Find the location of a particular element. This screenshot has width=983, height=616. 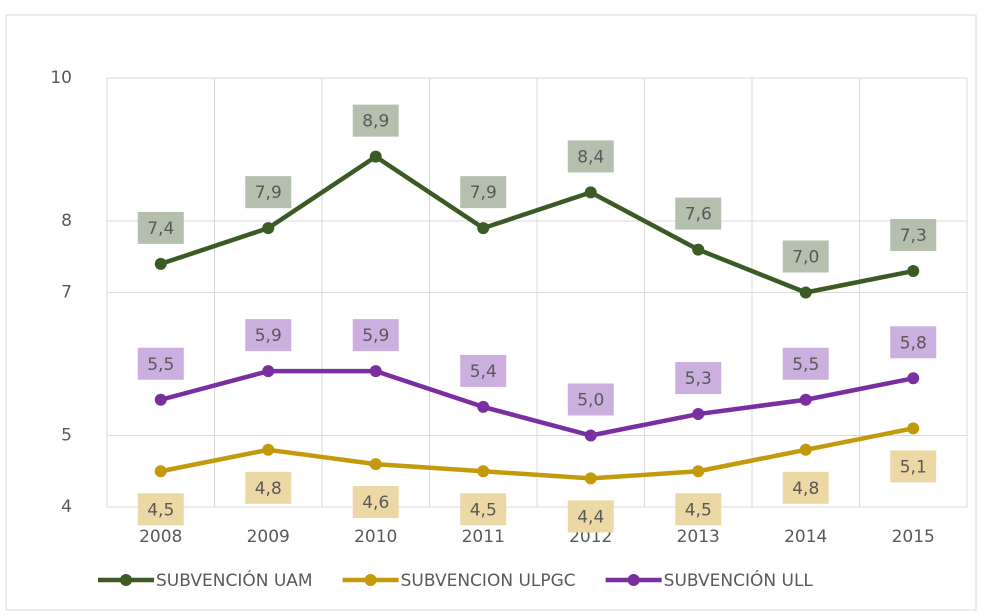

data-label: 5,1 is located at coordinates (913, 467).